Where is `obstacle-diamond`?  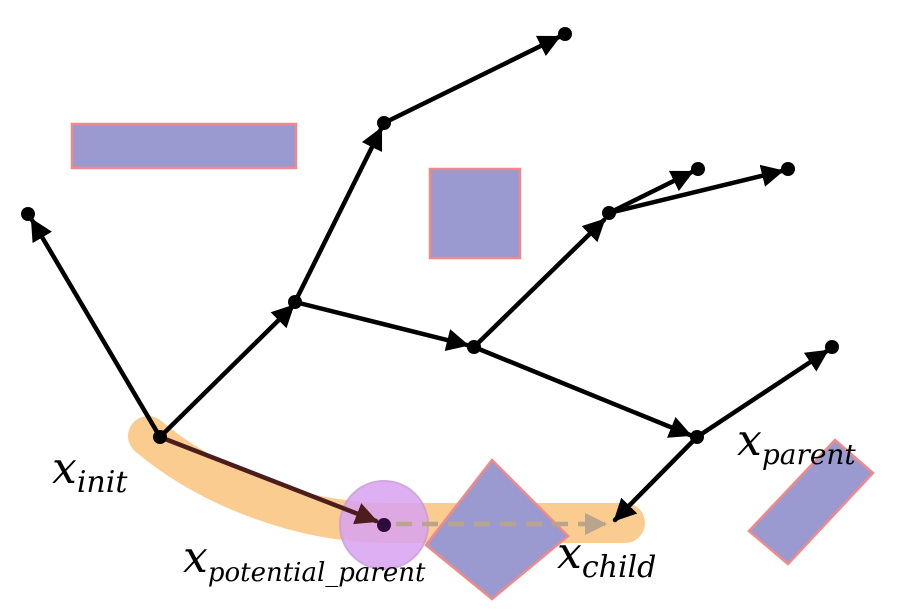
obstacle-diamond is located at coordinates (497, 529).